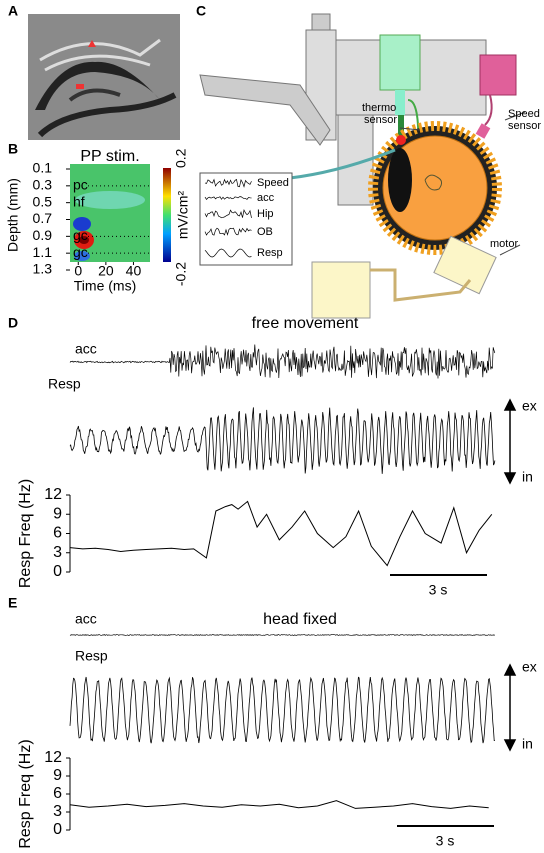 The height and width of the screenshot is (853, 544). What do you see at coordinates (181, 158) in the screenshot?
I see `colorbar-tick-label: 0.2` at bounding box center [181, 158].